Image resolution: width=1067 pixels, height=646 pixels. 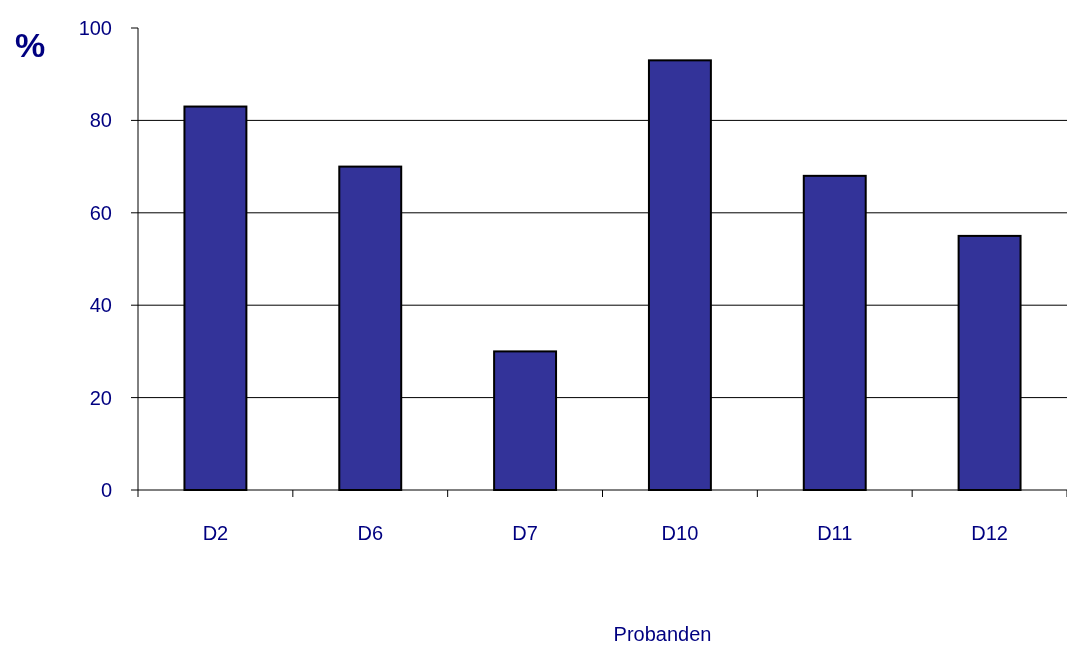 What do you see at coordinates (106, 490) in the screenshot?
I see `y-tick-label: 0` at bounding box center [106, 490].